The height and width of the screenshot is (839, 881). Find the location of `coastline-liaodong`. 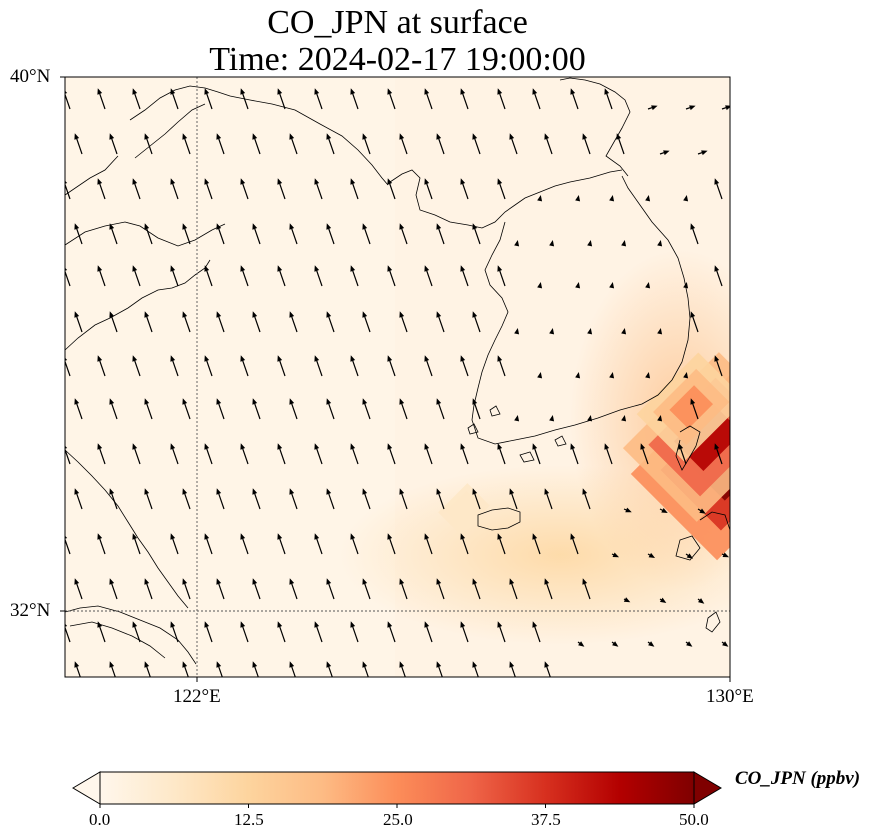

coastline-liaodong is located at coordinates (259, 135).